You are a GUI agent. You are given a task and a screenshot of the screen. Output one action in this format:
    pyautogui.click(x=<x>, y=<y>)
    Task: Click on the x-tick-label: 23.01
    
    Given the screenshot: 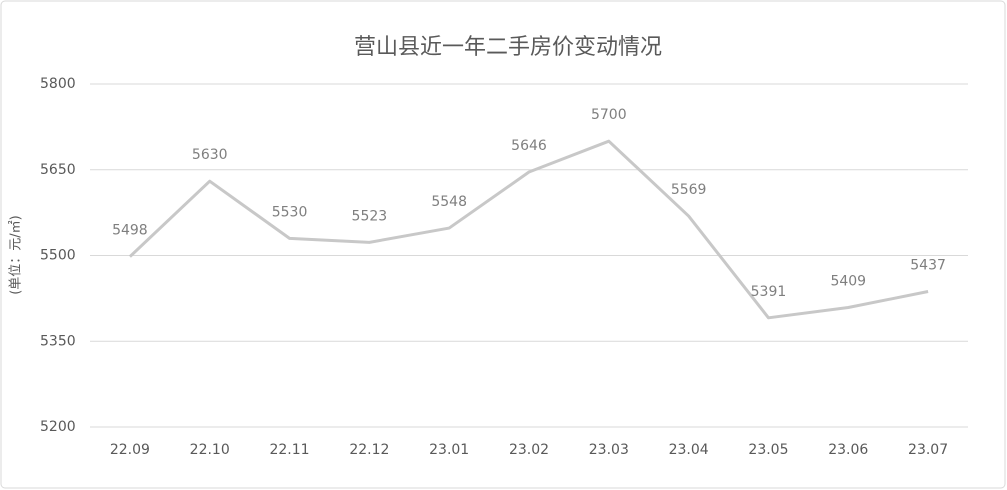 What is the action you would take?
    pyautogui.click(x=449, y=450)
    